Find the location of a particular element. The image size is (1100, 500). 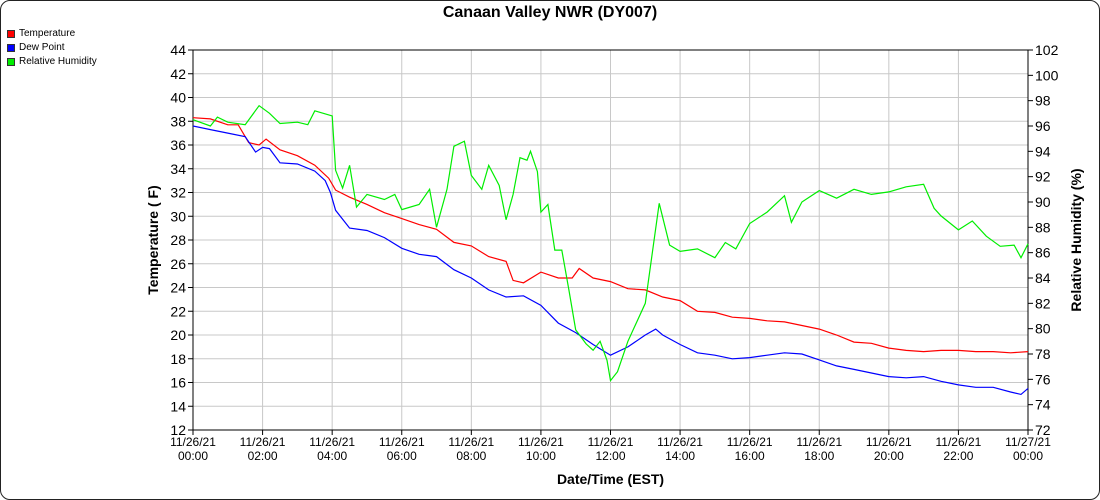

y-tick-label: 44 is located at coordinates (178, 50).